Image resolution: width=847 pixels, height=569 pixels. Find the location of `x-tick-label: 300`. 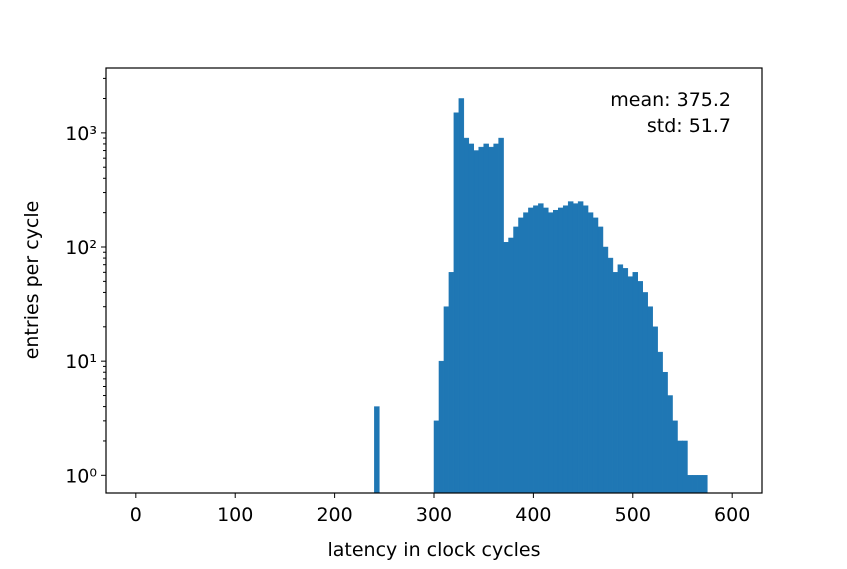

x-tick-label: 300 is located at coordinates (434, 515).